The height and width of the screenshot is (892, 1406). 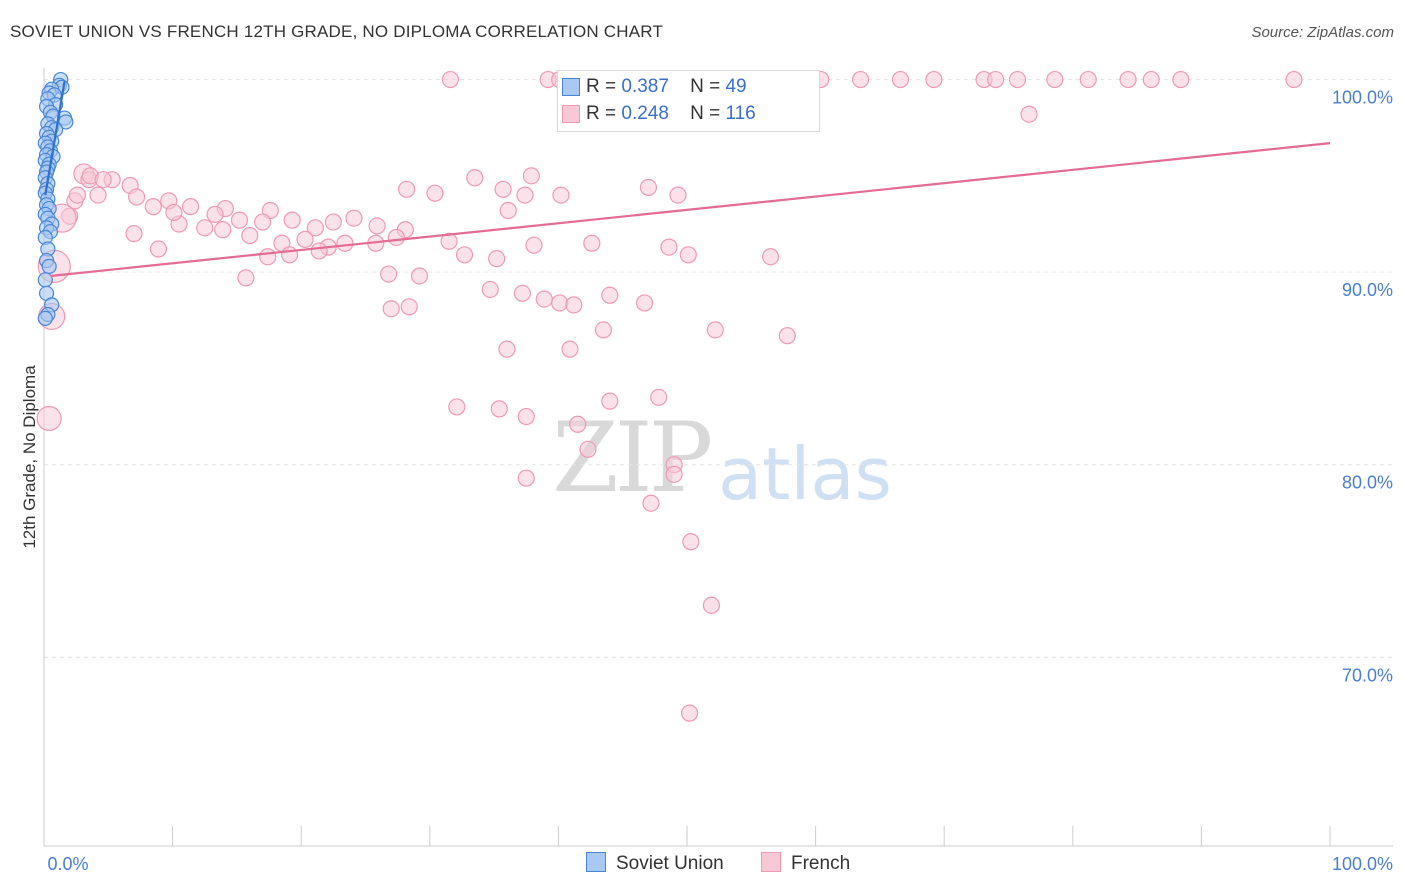 What do you see at coordinates (1367, 675) in the screenshot?
I see `y-tick-label: 70.0%` at bounding box center [1367, 675].